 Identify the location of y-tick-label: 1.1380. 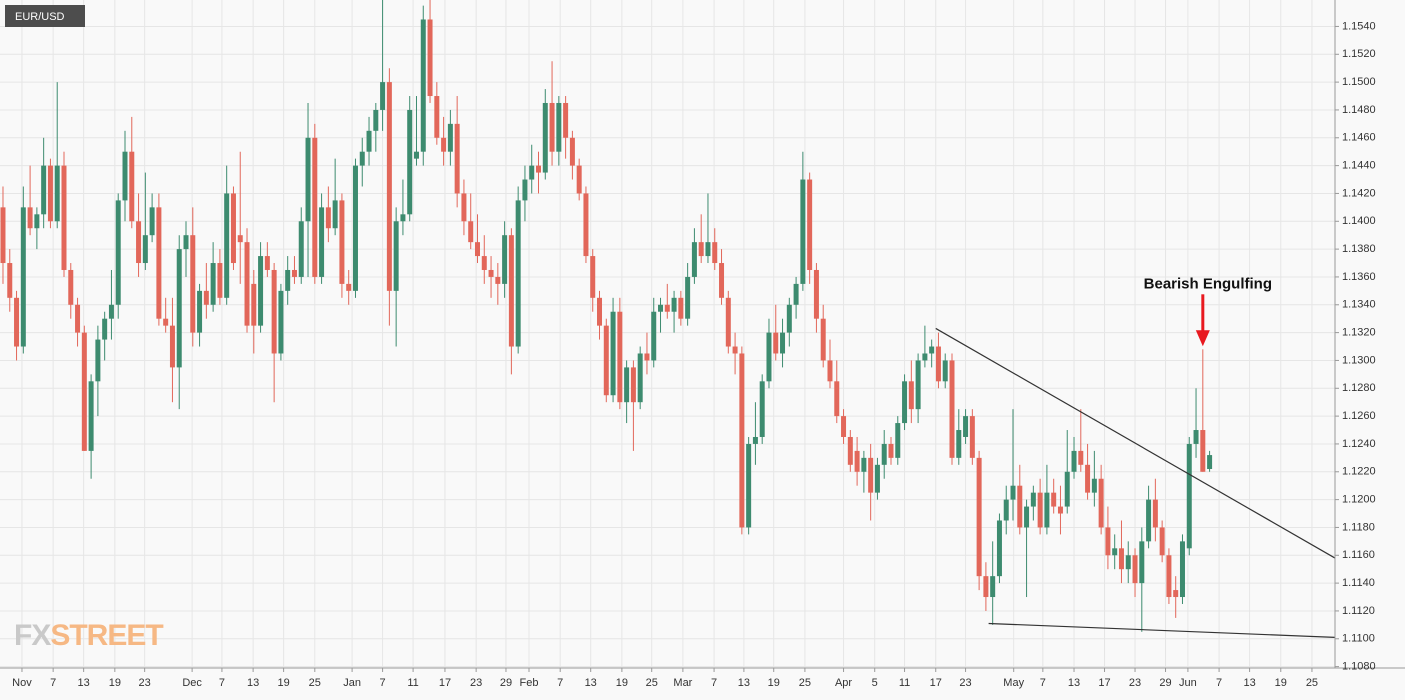
(1359, 249).